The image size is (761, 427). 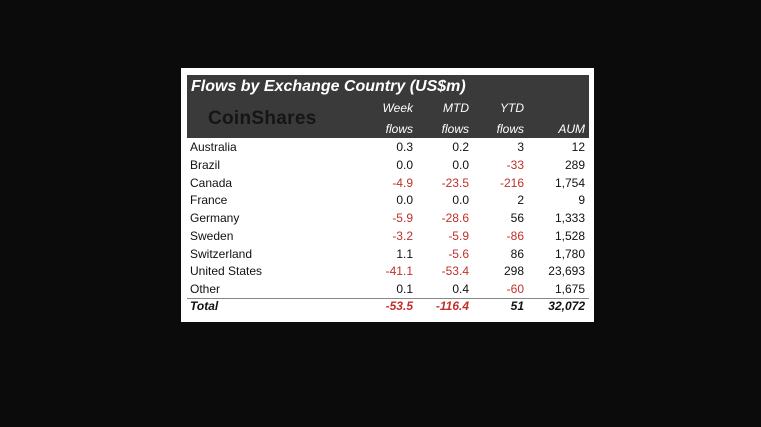 What do you see at coordinates (515, 289) in the screenshot?
I see `cell: -60` at bounding box center [515, 289].